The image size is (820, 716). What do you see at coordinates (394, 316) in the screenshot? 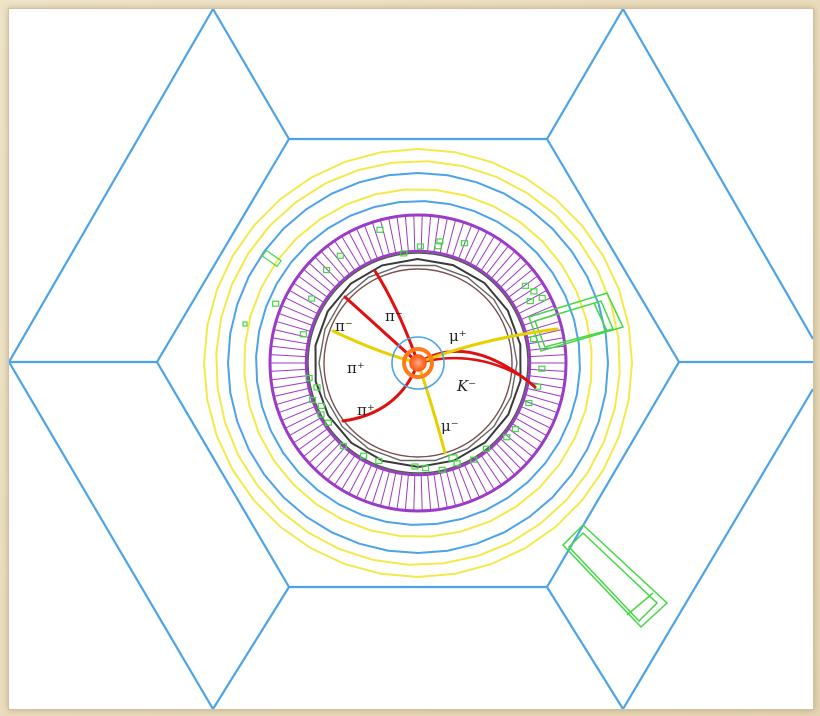
I see `label-pi-minus-b: π⁻` at bounding box center [394, 316].